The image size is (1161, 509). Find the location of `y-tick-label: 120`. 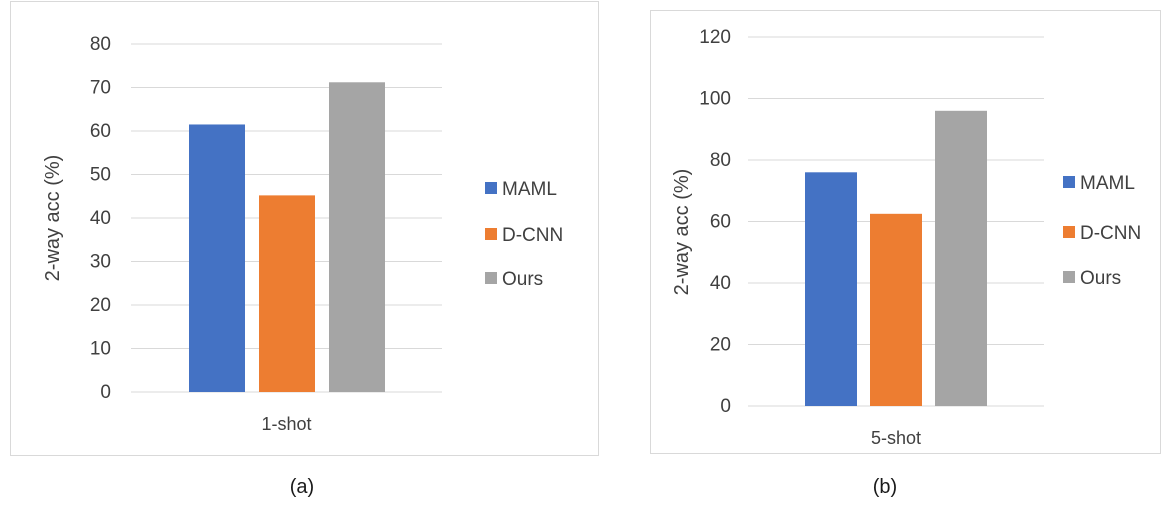

y-tick-label: 120 is located at coordinates (715, 37).